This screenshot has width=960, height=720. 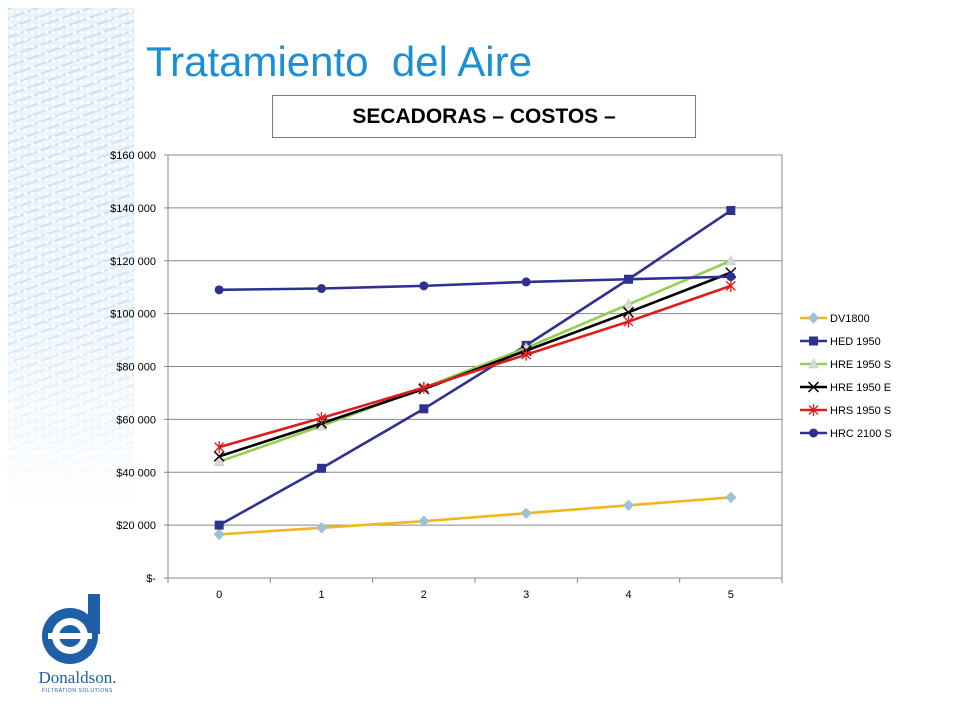 I want to click on x-tick-label: 0, so click(x=219, y=595).